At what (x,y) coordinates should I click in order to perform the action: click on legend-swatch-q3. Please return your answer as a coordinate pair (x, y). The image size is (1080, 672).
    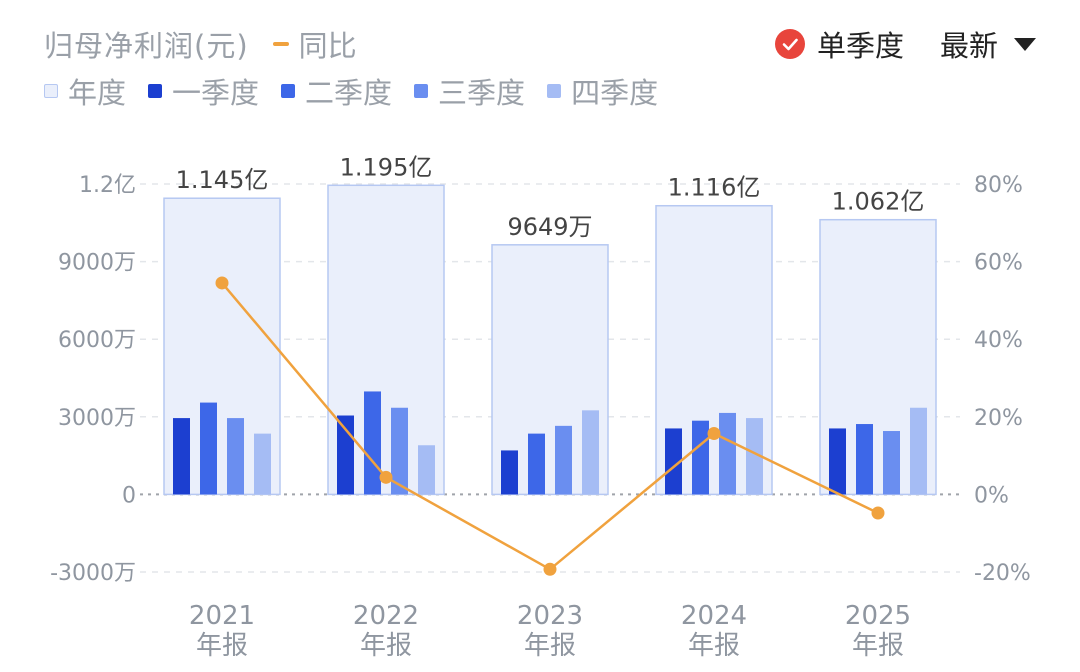
    Looking at the image, I should click on (421, 91).